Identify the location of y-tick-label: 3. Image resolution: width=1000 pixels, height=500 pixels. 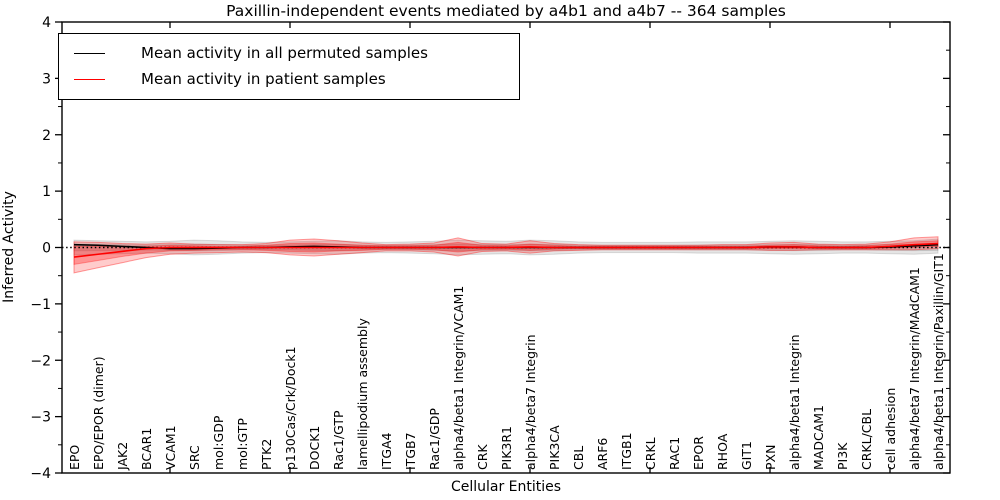
(46, 79).